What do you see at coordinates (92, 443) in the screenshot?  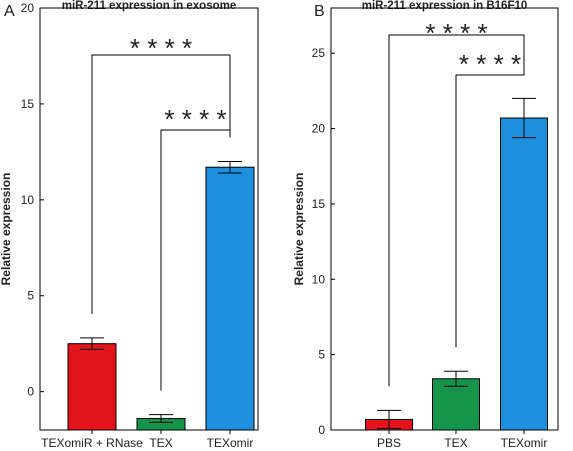 I see `x-tick-label: TEXomiR + RNase` at bounding box center [92, 443].